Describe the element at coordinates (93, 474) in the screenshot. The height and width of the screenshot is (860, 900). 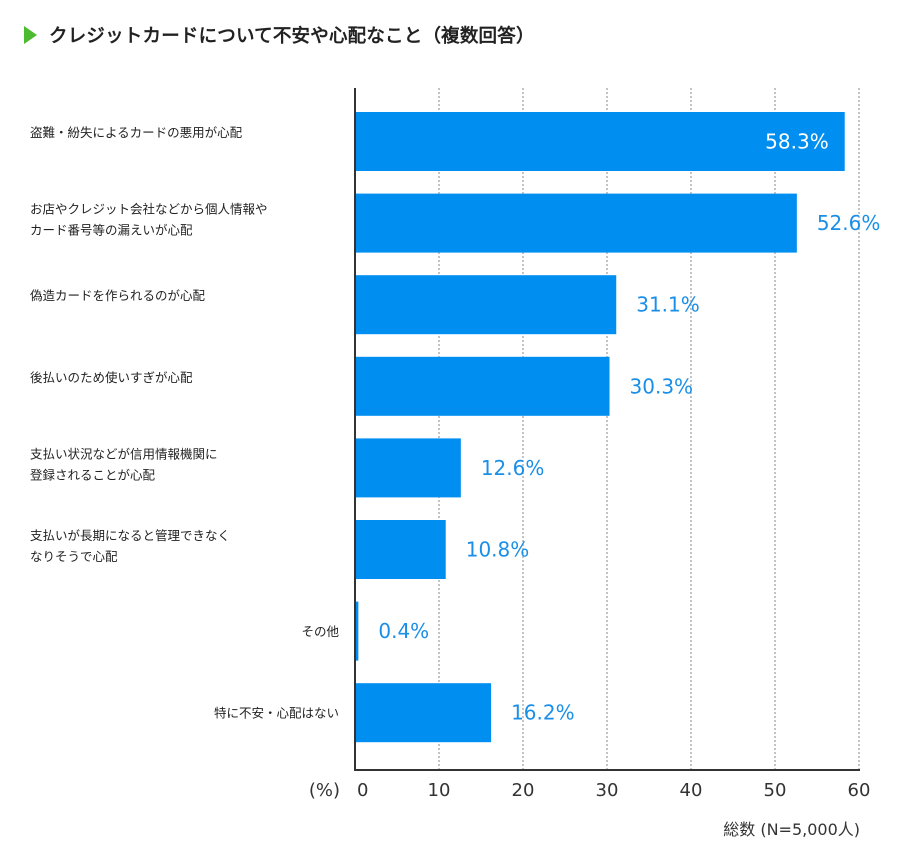
I see `category-label-4-line-1: 登録されることが心配` at that location.